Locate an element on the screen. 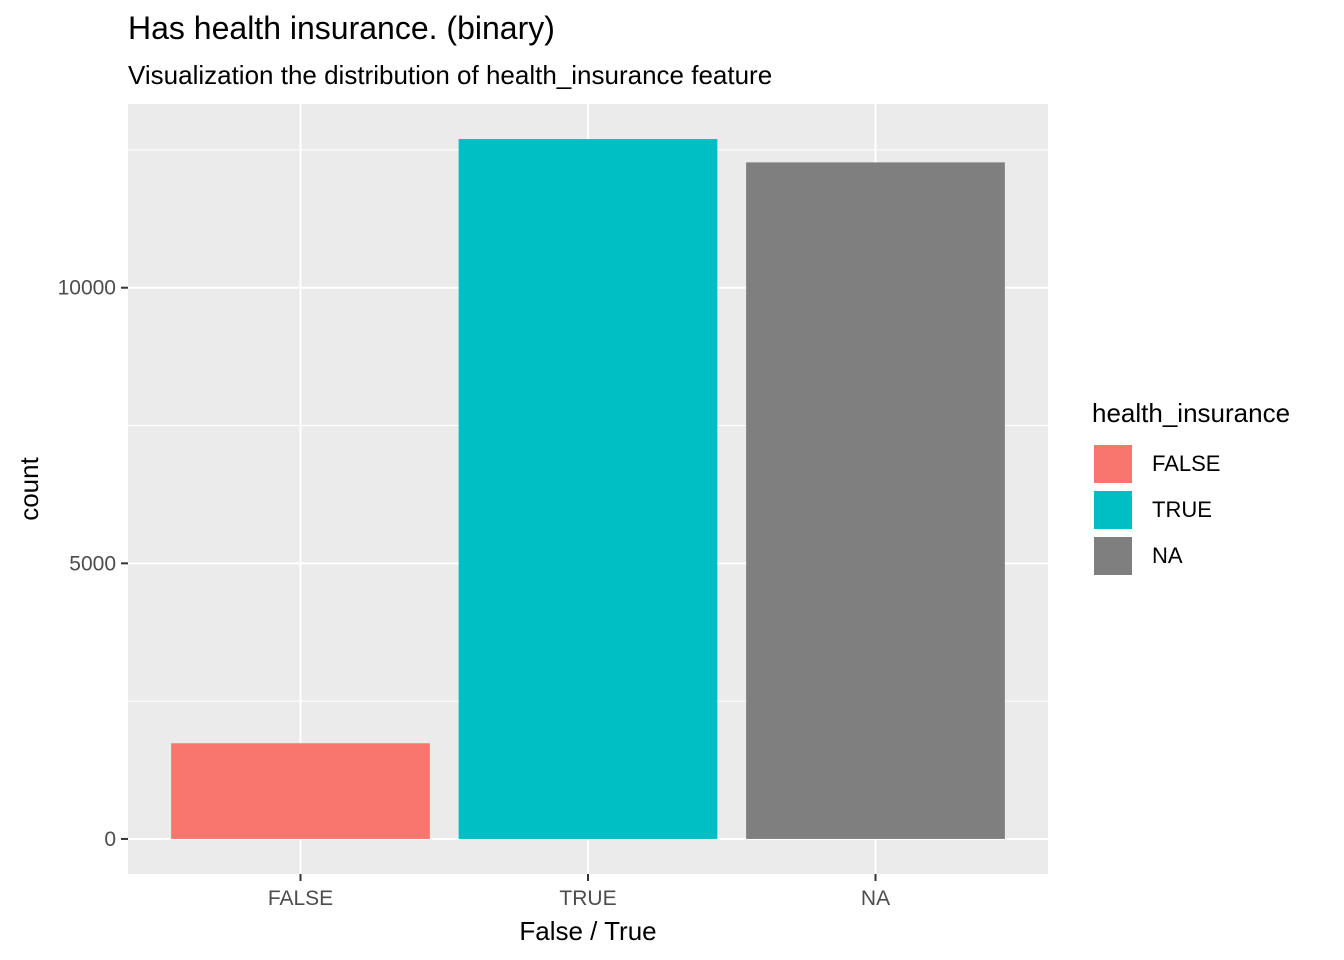  legend-item-na: NA is located at coordinates (1191, 556).